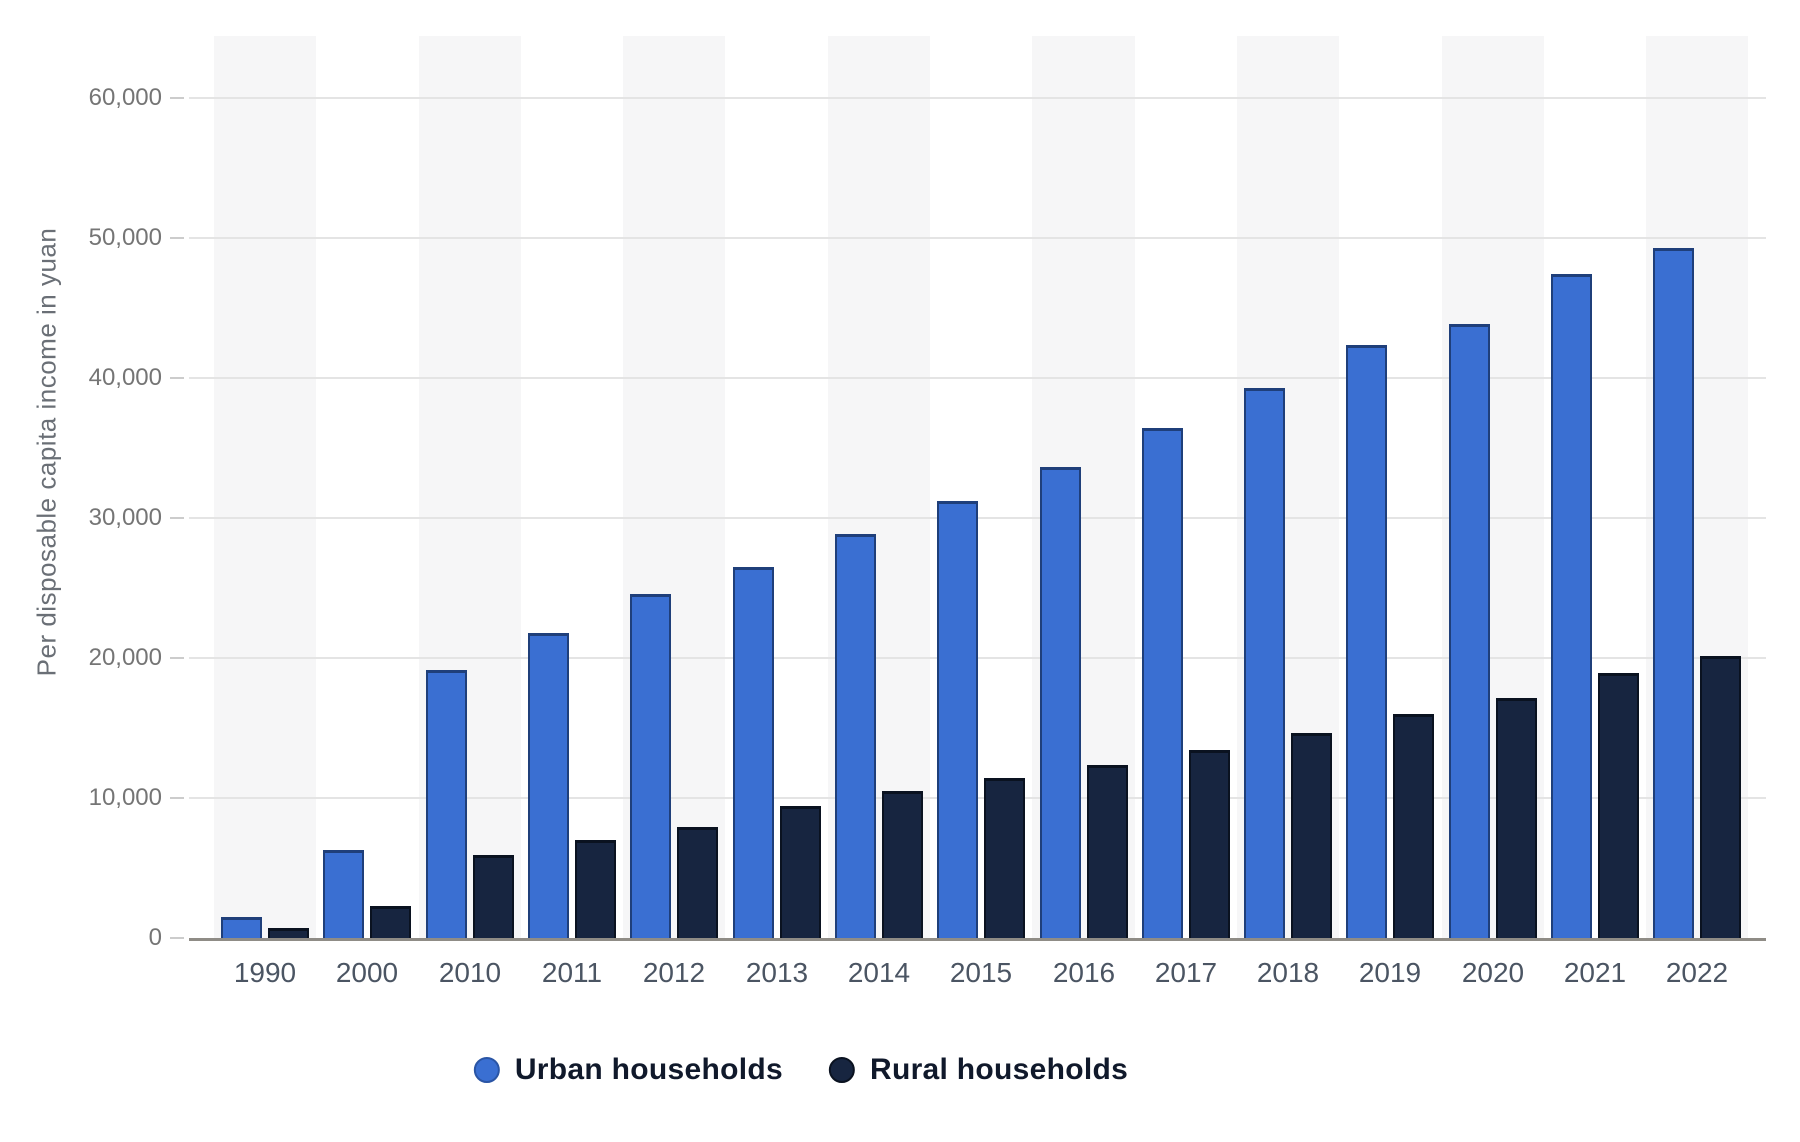 Image resolution: width=1800 pixels, height=1142 pixels. What do you see at coordinates (1720, 797) in the screenshot?
I see `bar-rural-2022` at bounding box center [1720, 797].